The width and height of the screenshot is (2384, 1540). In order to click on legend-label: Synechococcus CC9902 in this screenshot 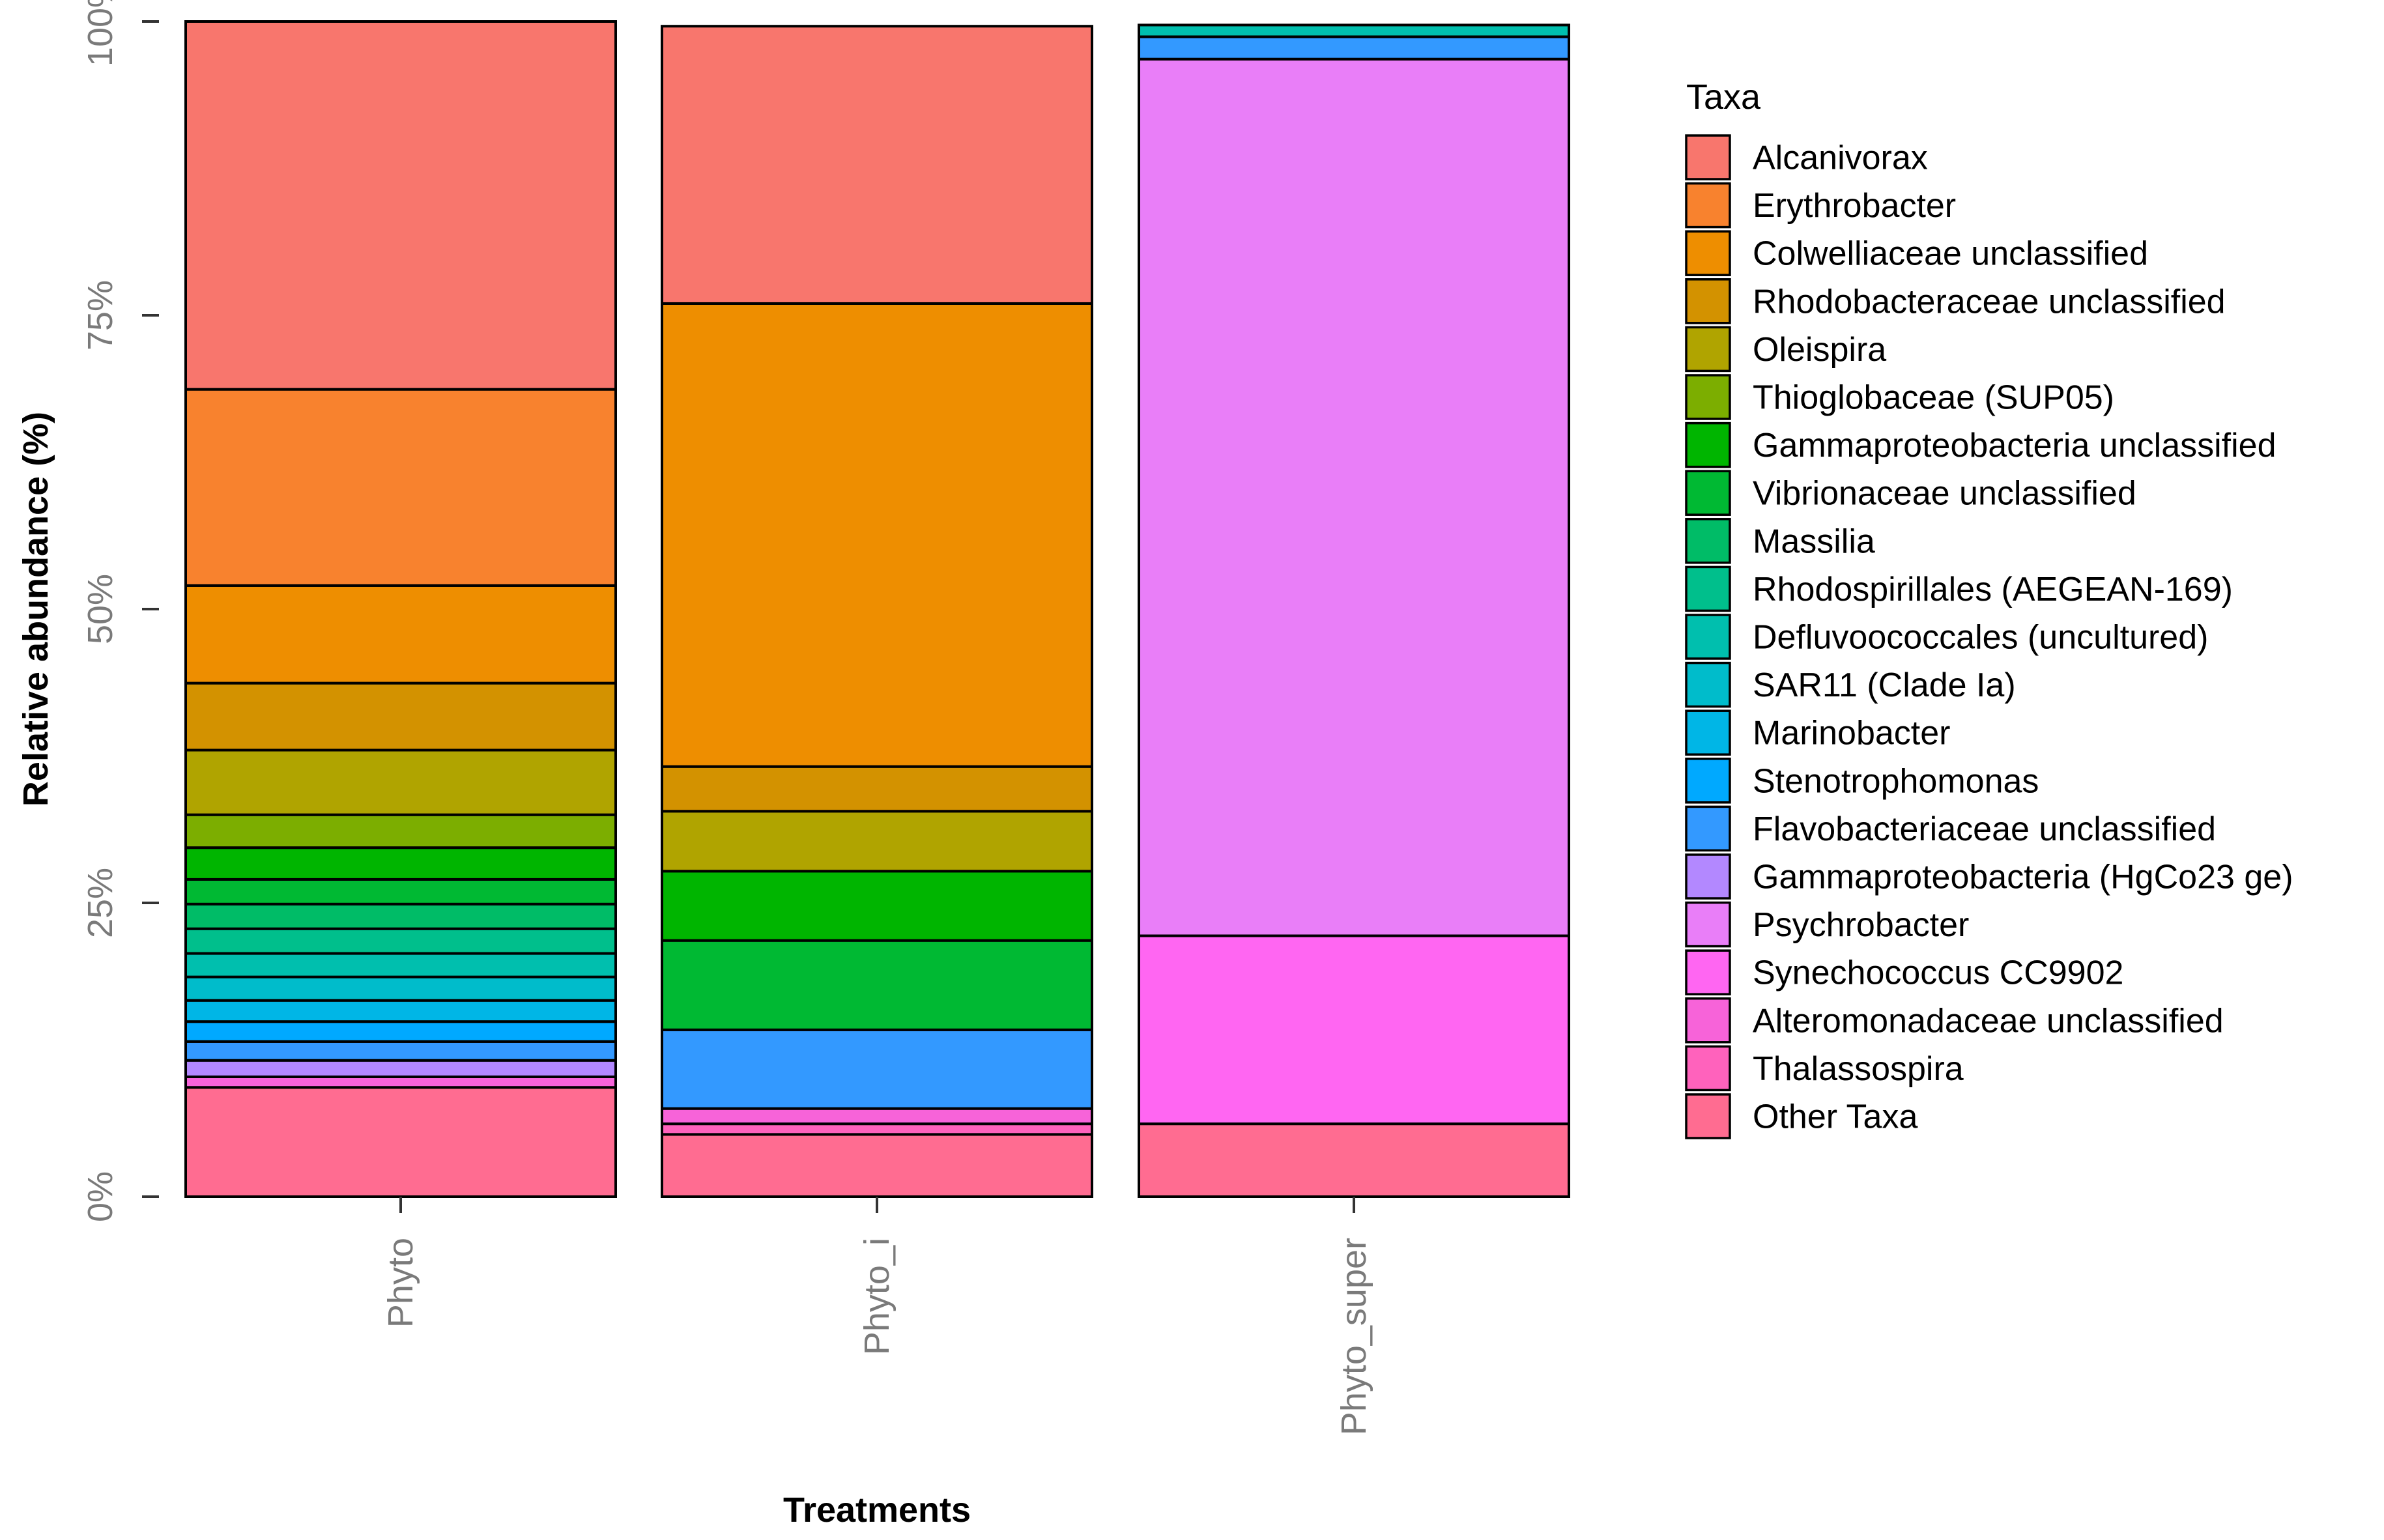, I will do `click(1938, 973)`.